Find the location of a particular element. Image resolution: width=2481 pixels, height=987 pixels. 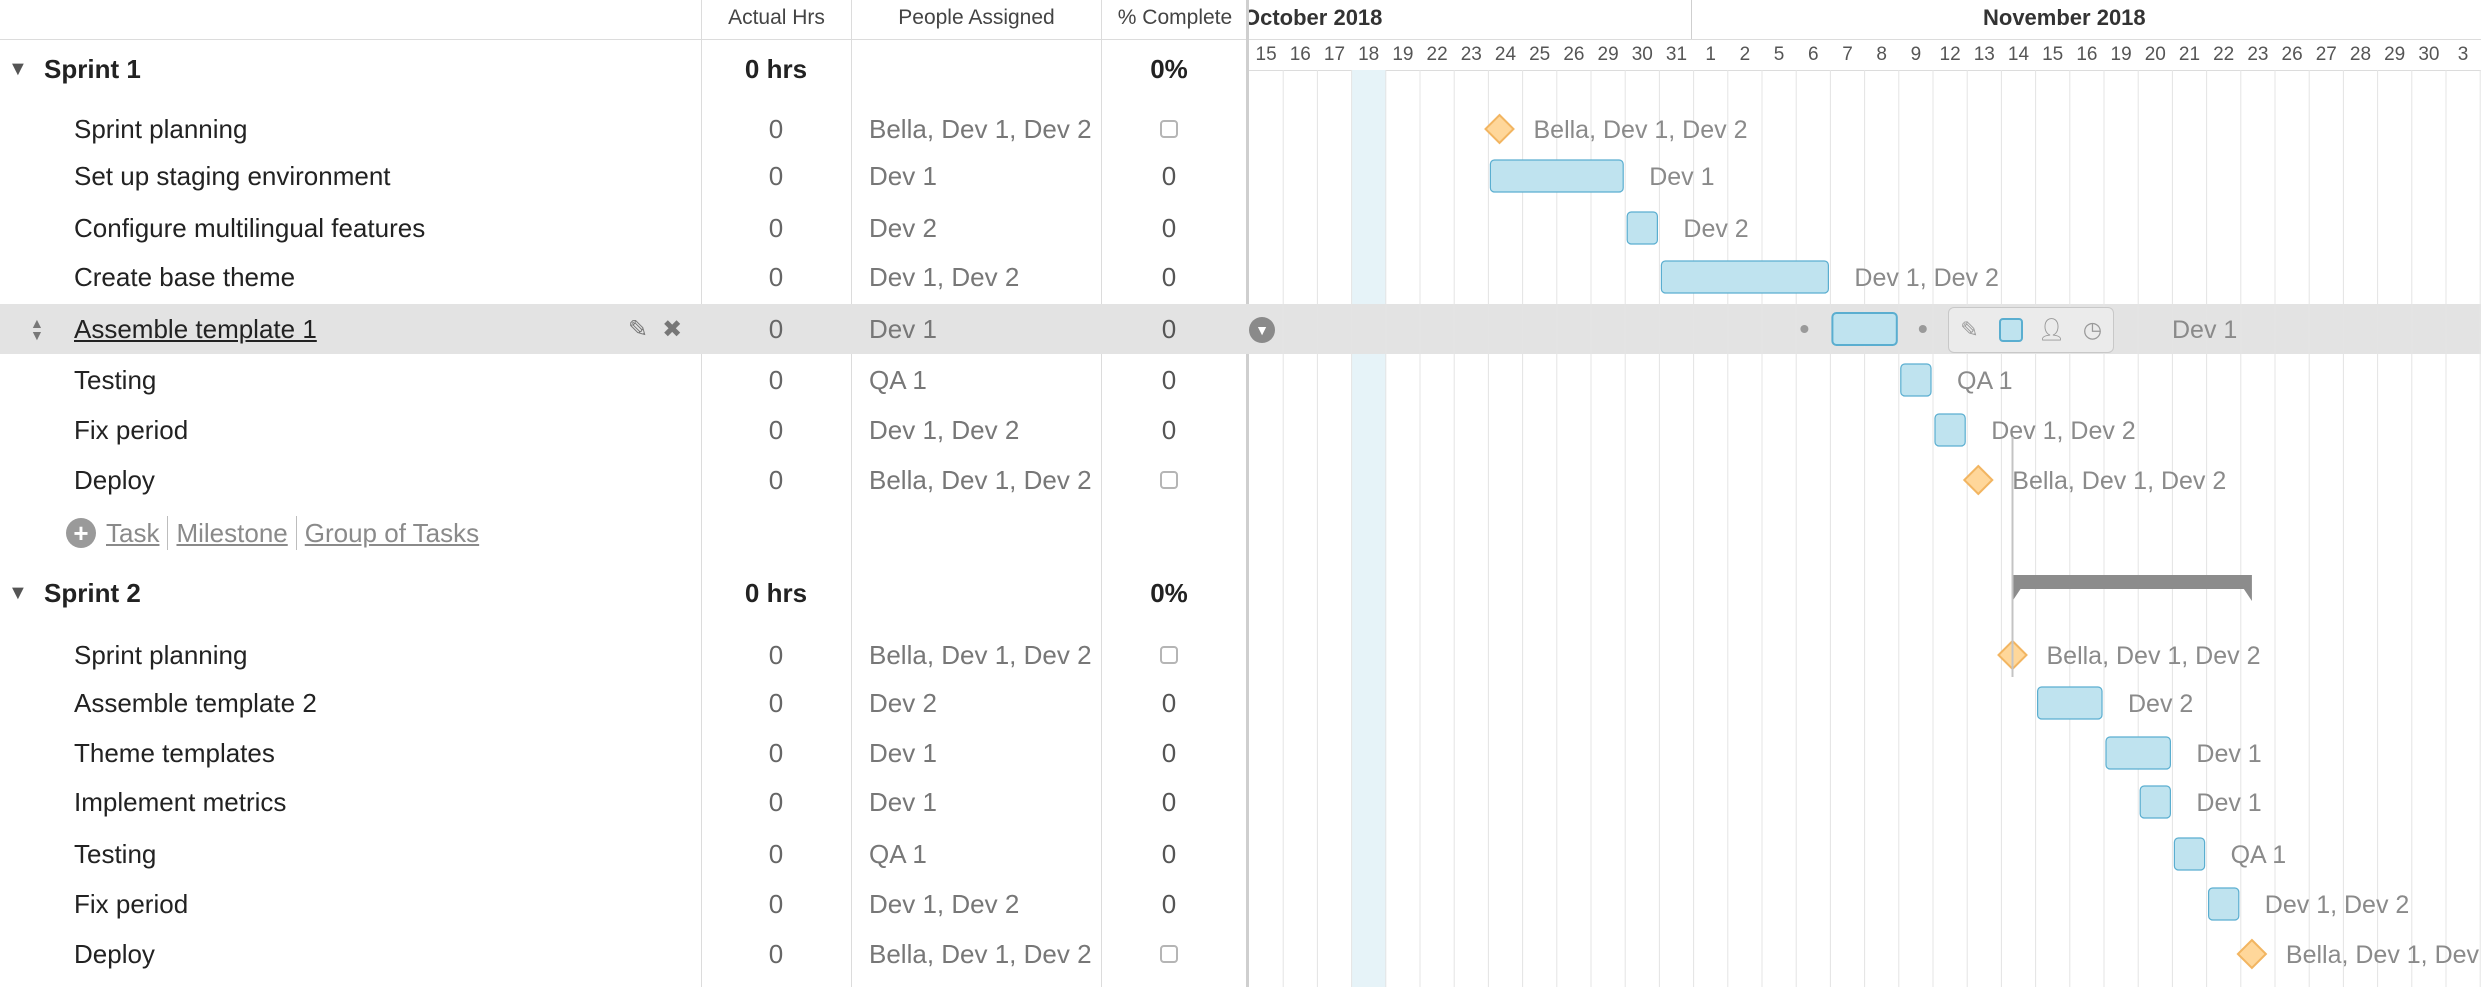

task-row: Assemble template 2 0 Dev 2 0 is located at coordinates (620, 703).